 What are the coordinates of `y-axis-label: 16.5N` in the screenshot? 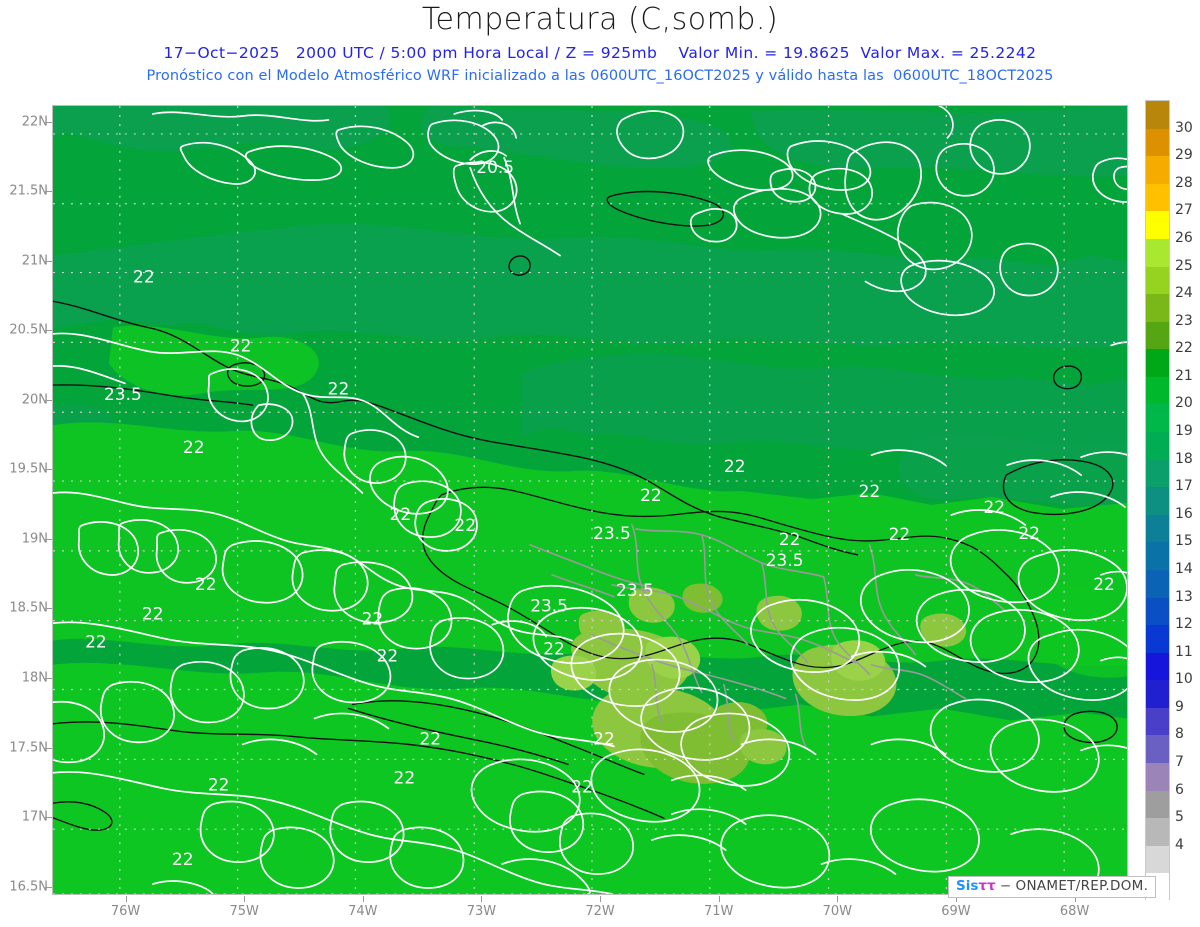 It's located at (28, 887).